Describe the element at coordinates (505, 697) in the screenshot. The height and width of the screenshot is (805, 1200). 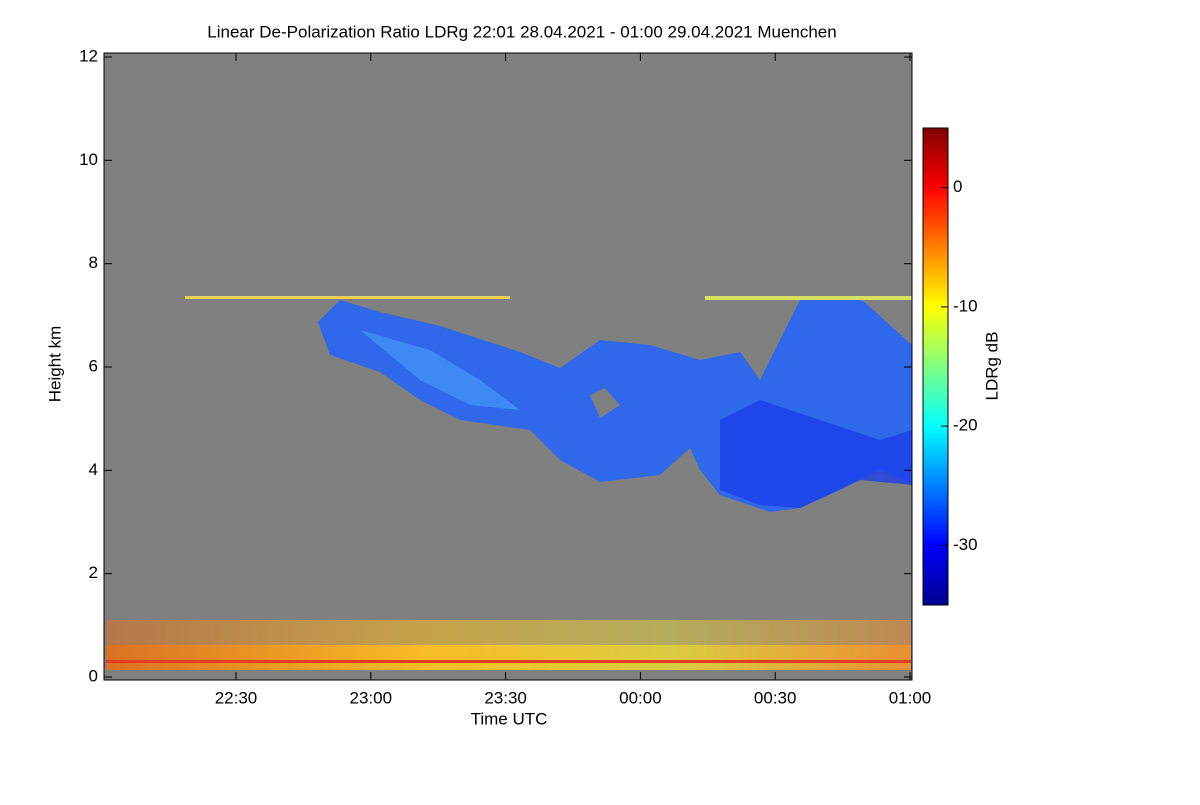
I see `x-tick-label: 23:30` at that location.